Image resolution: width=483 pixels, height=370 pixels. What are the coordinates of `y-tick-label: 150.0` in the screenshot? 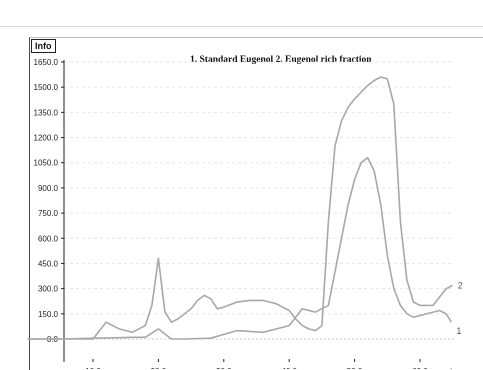 It's located at (48, 314).